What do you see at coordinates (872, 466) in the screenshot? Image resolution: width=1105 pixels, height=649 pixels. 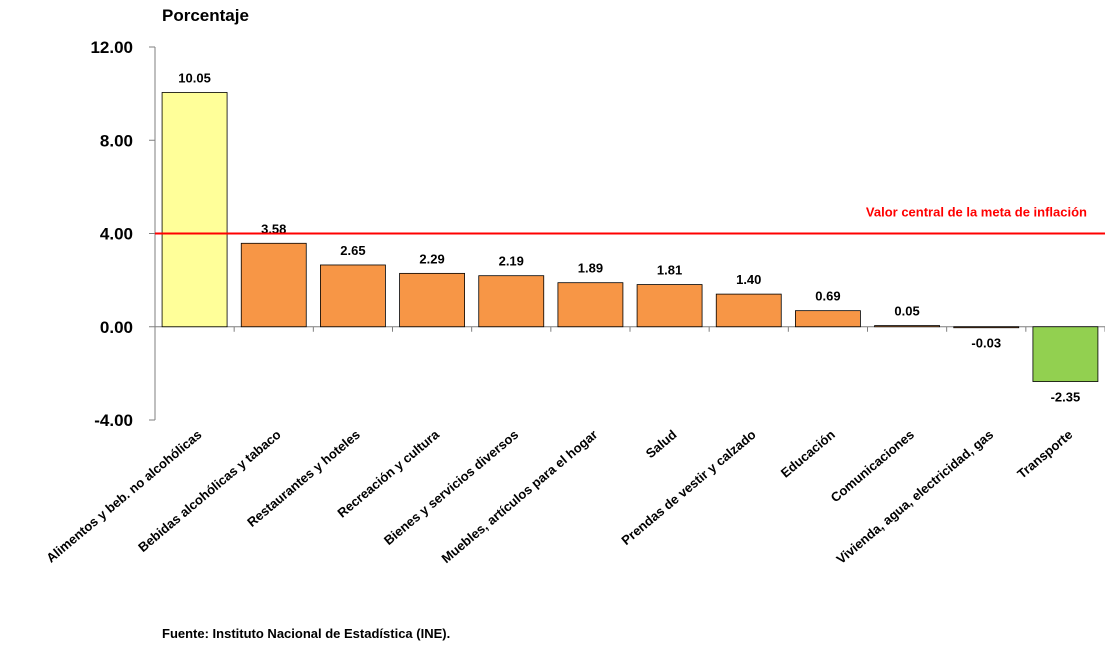 I see `x-tick-label: Comunicaciones` at bounding box center [872, 466].